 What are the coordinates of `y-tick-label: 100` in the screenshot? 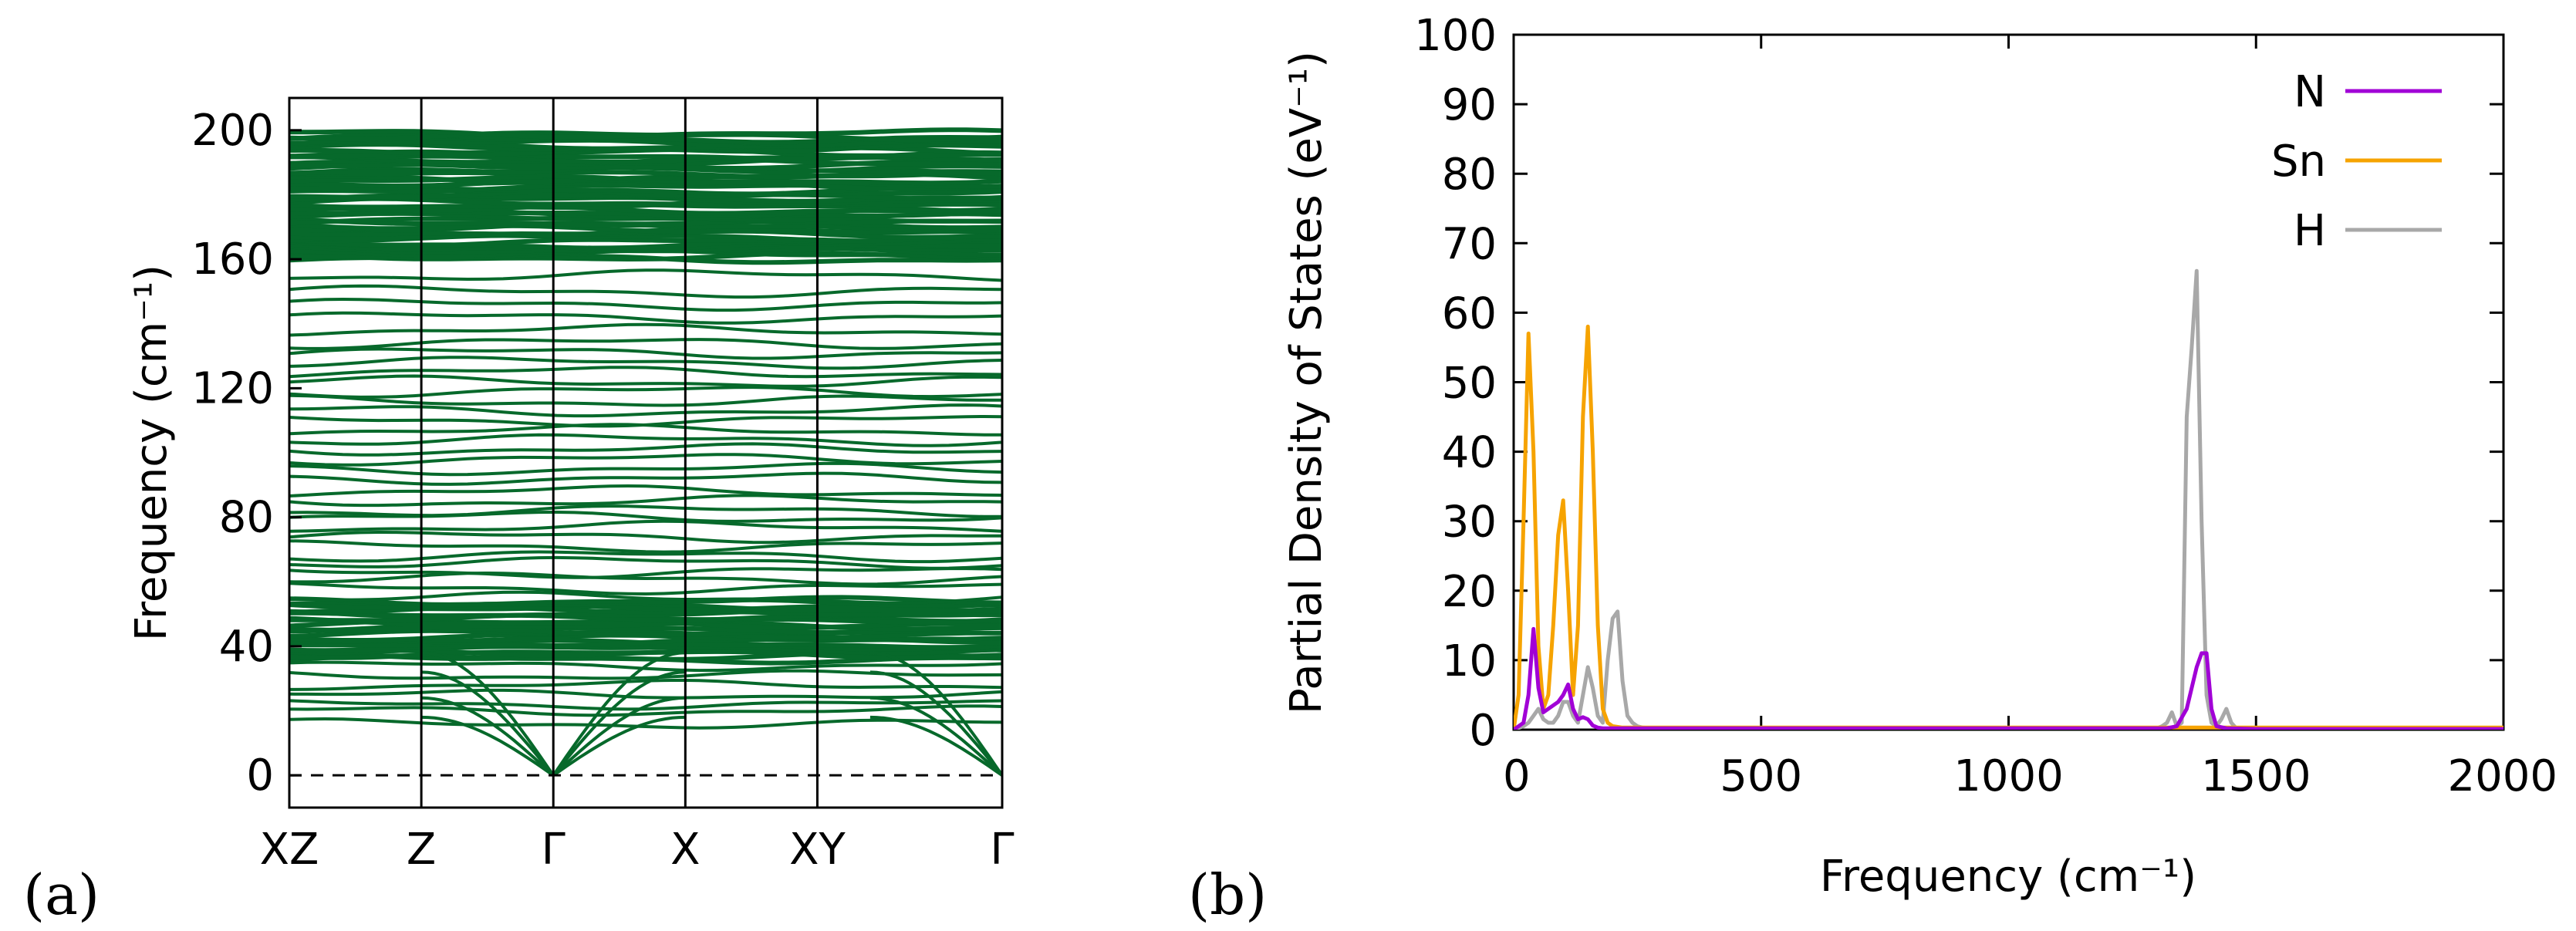 It's located at (1455, 36).